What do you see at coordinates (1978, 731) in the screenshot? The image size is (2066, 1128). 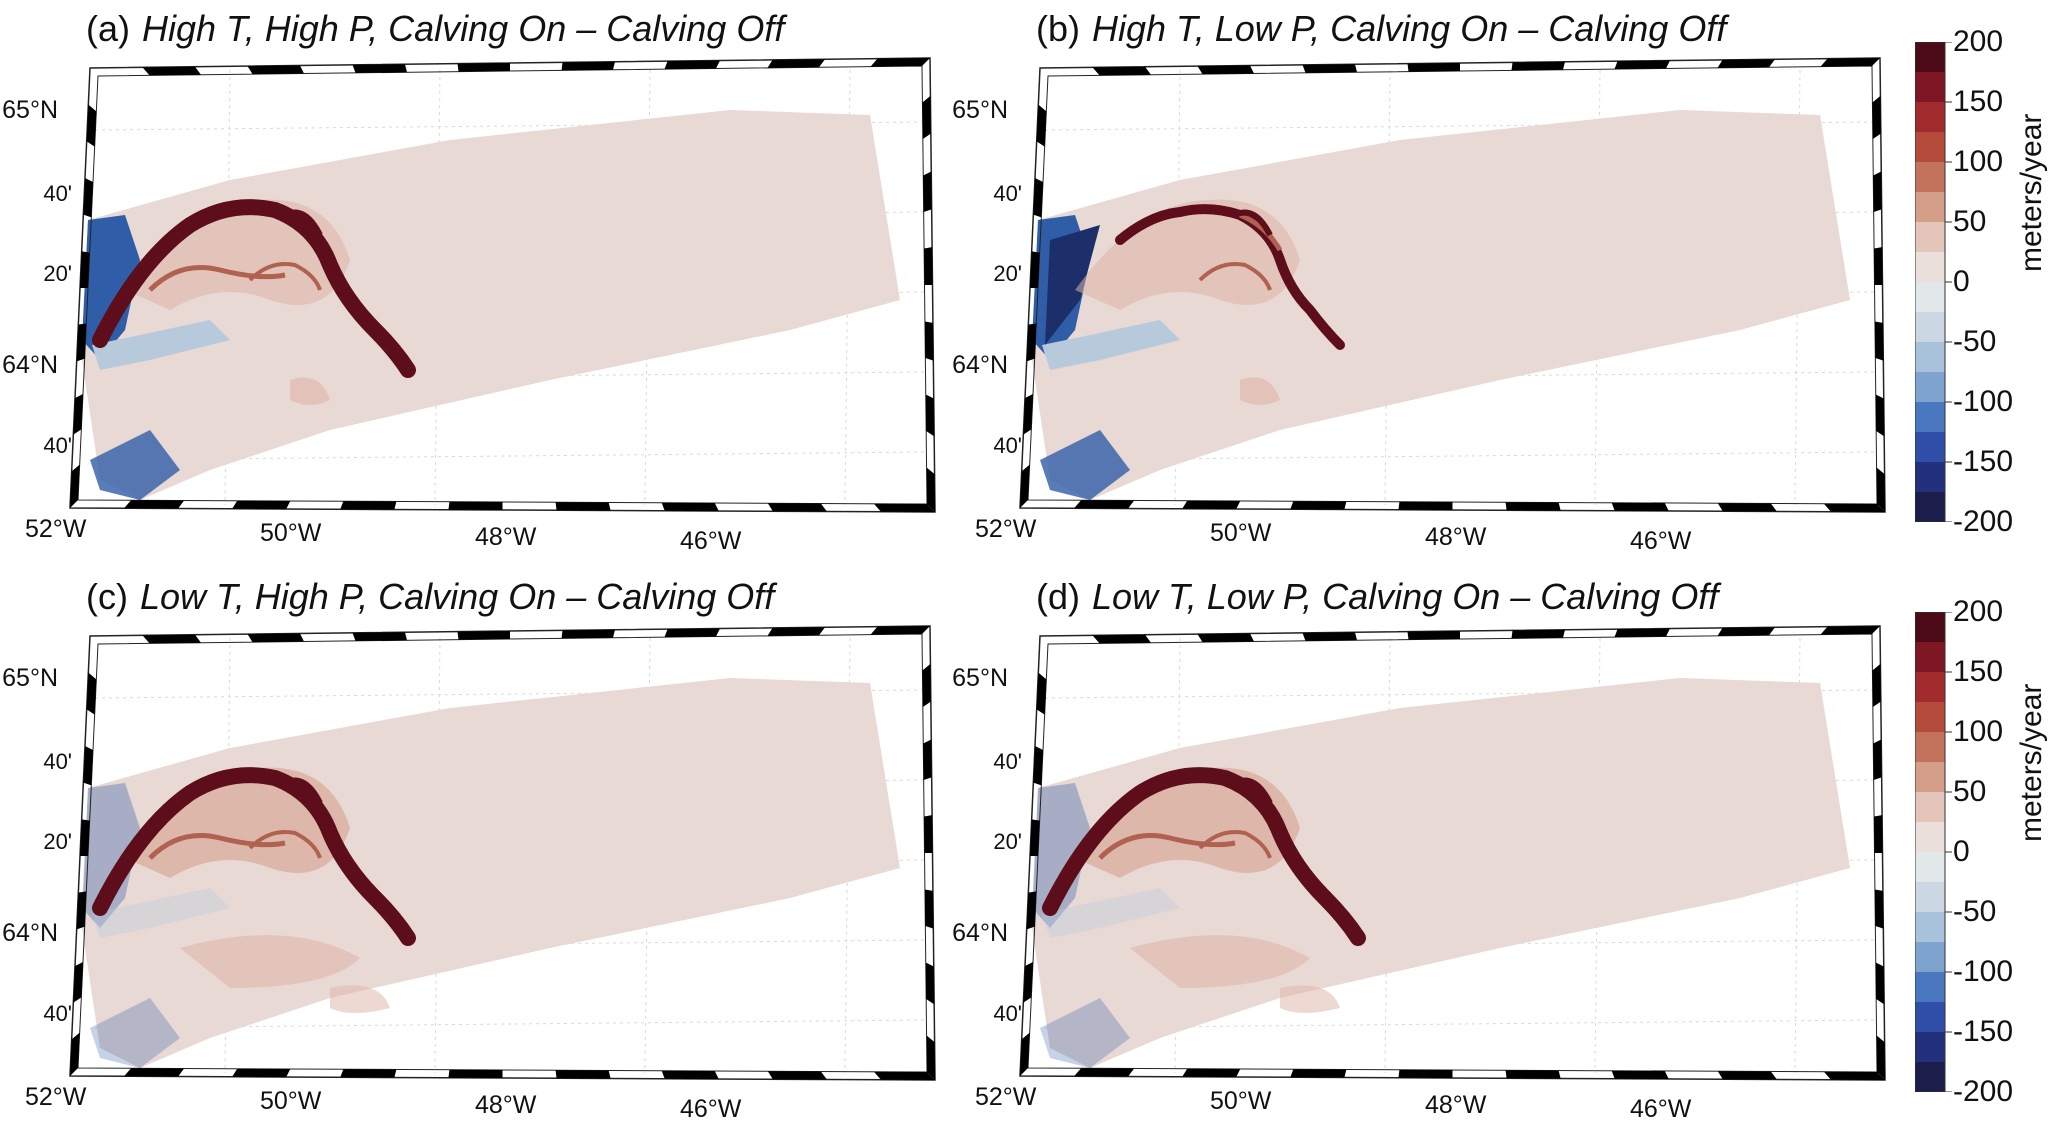 I see `colorbar-tick-label: 100` at bounding box center [1978, 731].